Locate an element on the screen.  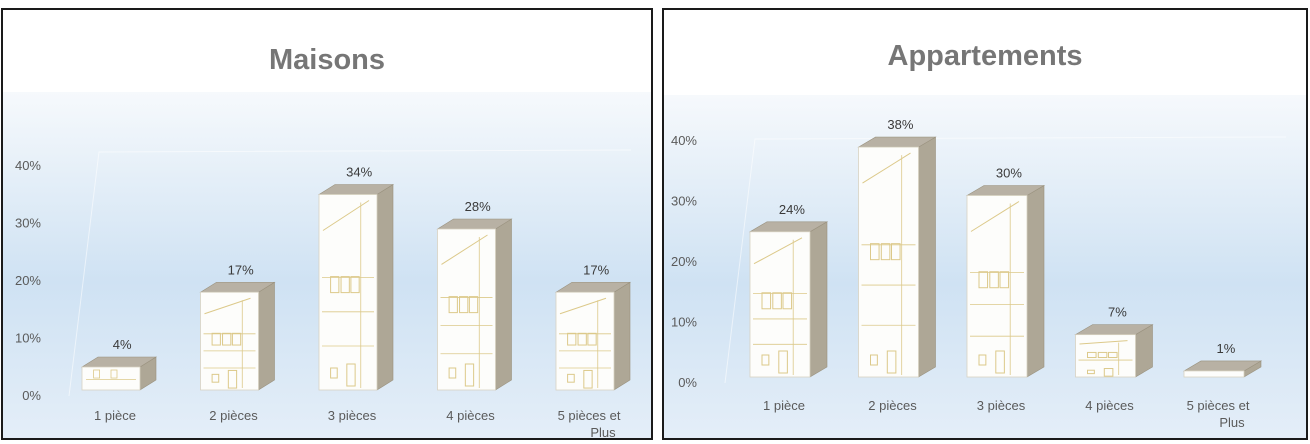
chart-title: Appartements is located at coordinates (985, 56).